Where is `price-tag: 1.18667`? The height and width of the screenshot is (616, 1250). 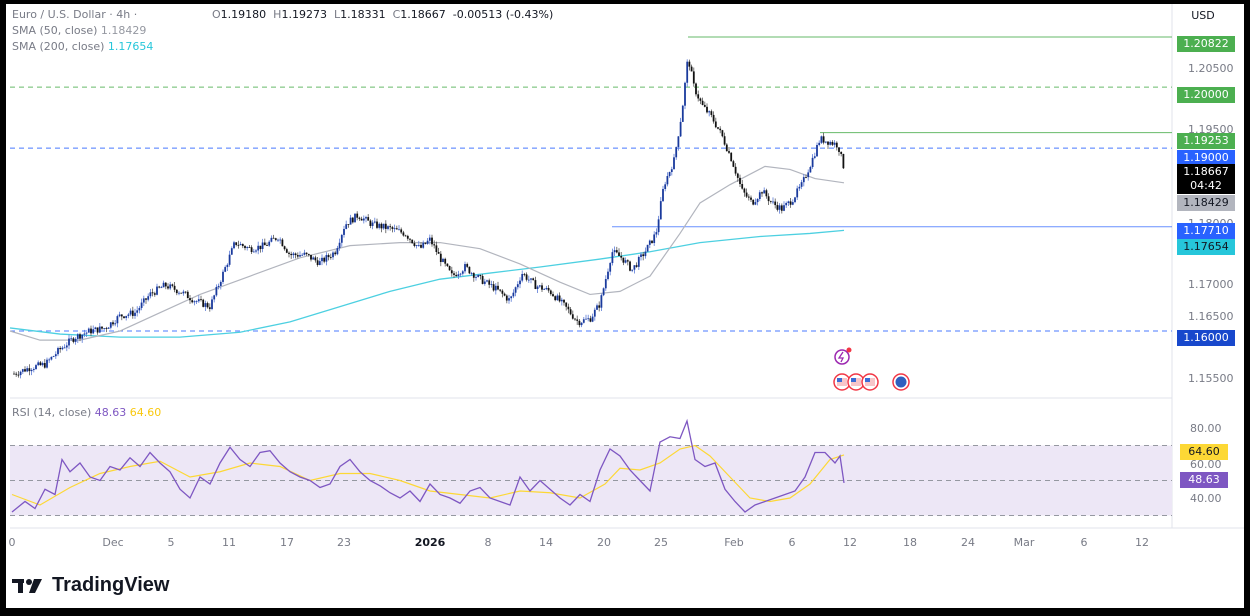
price-tag: 1.18667 is located at coordinates (1206, 172).